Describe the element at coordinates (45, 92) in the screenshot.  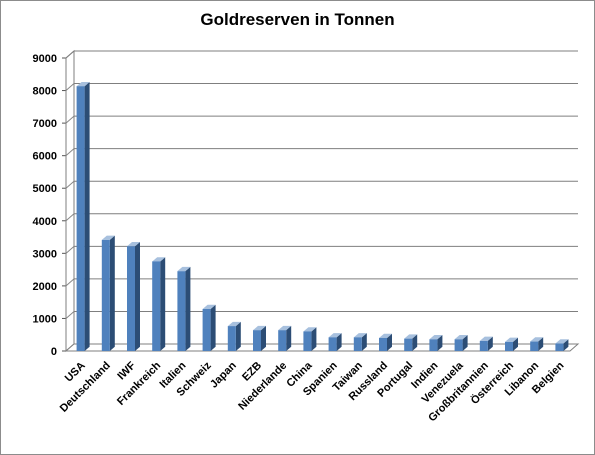
I see `y-tick-label: 8000` at that location.